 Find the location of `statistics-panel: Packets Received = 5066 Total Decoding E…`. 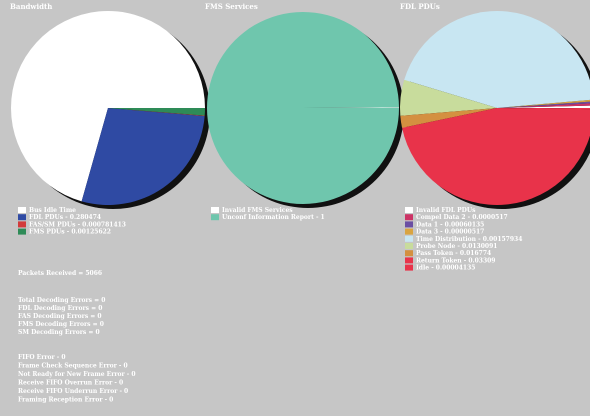

statistics-panel: Packets Received = 5066 Total Decoding E… is located at coordinates (77, 337).